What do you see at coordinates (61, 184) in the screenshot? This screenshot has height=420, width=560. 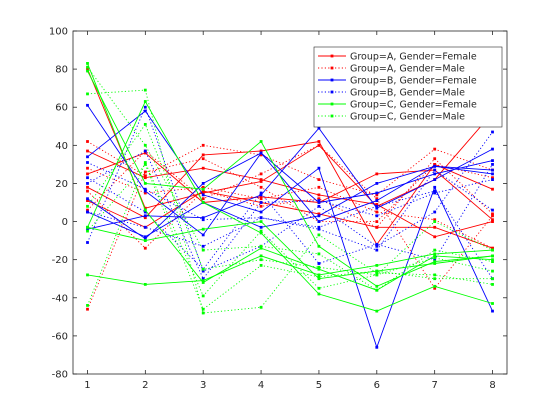 I see `y-tick-label: 20` at bounding box center [61, 184].